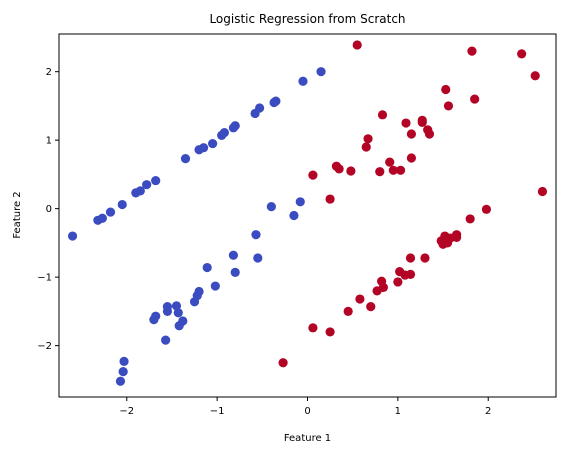 The width and height of the screenshot is (565, 455). I want to click on y-axis: −2 −1 0 1 2, so click(48, 209).